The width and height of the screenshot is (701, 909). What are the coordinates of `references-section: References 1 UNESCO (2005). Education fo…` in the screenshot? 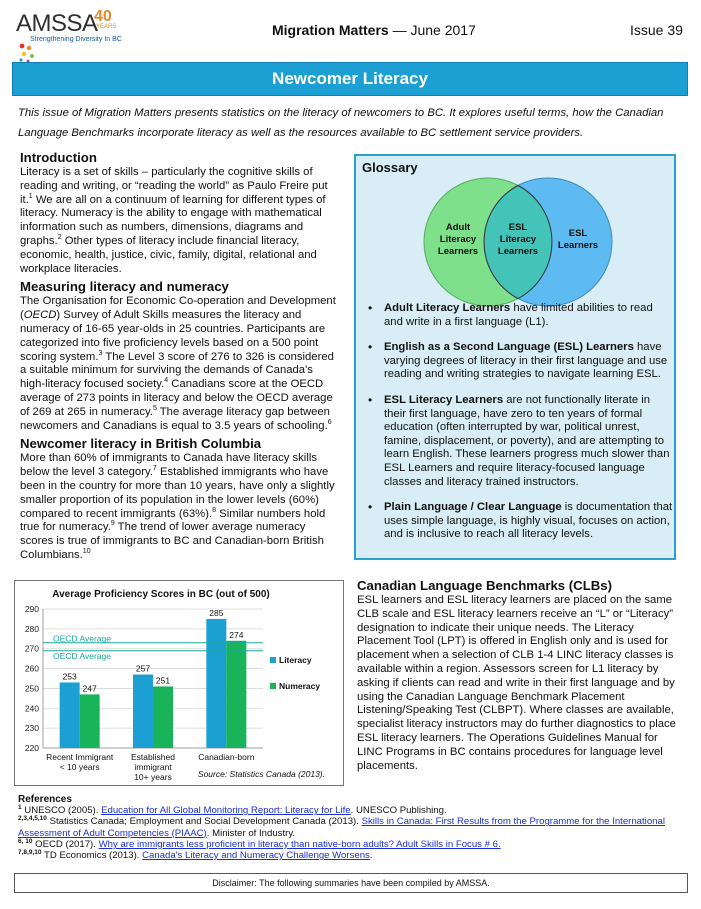 It's located at (353, 827).